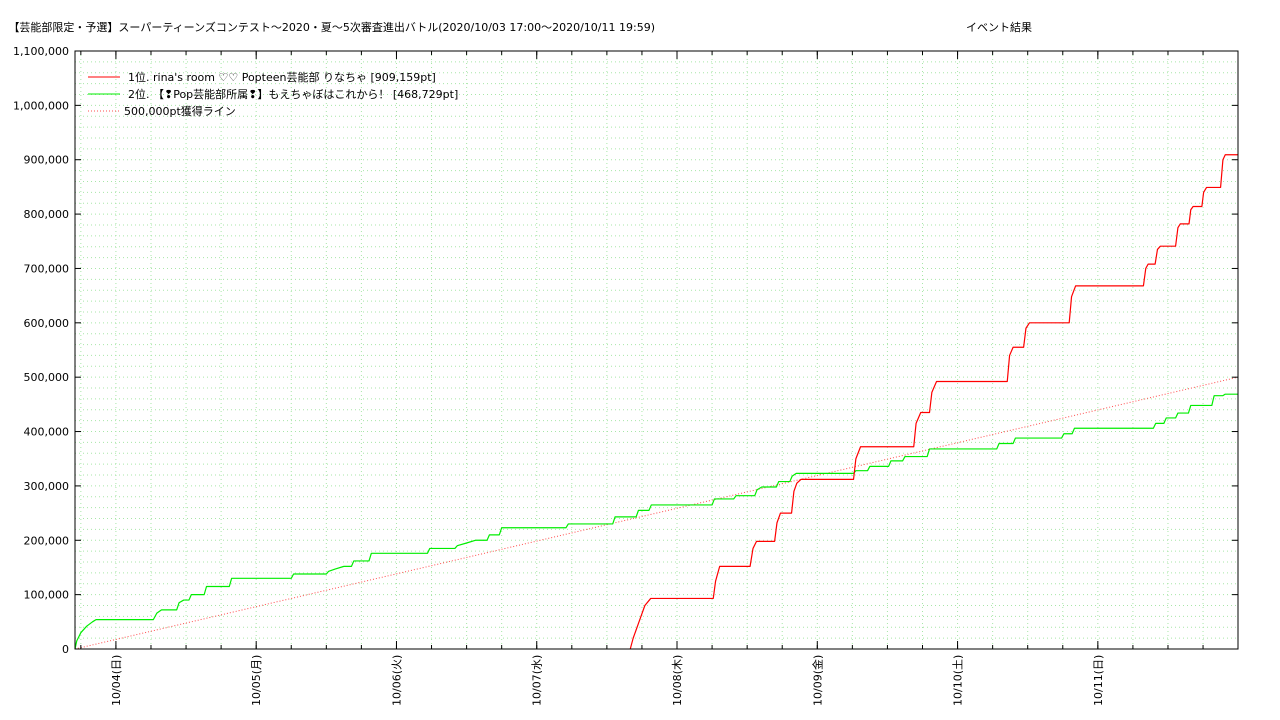 This screenshot has height=720, width=1280. Describe the element at coordinates (537, 680) in the screenshot. I see `x-tick-label: 10/07(水)` at that location.